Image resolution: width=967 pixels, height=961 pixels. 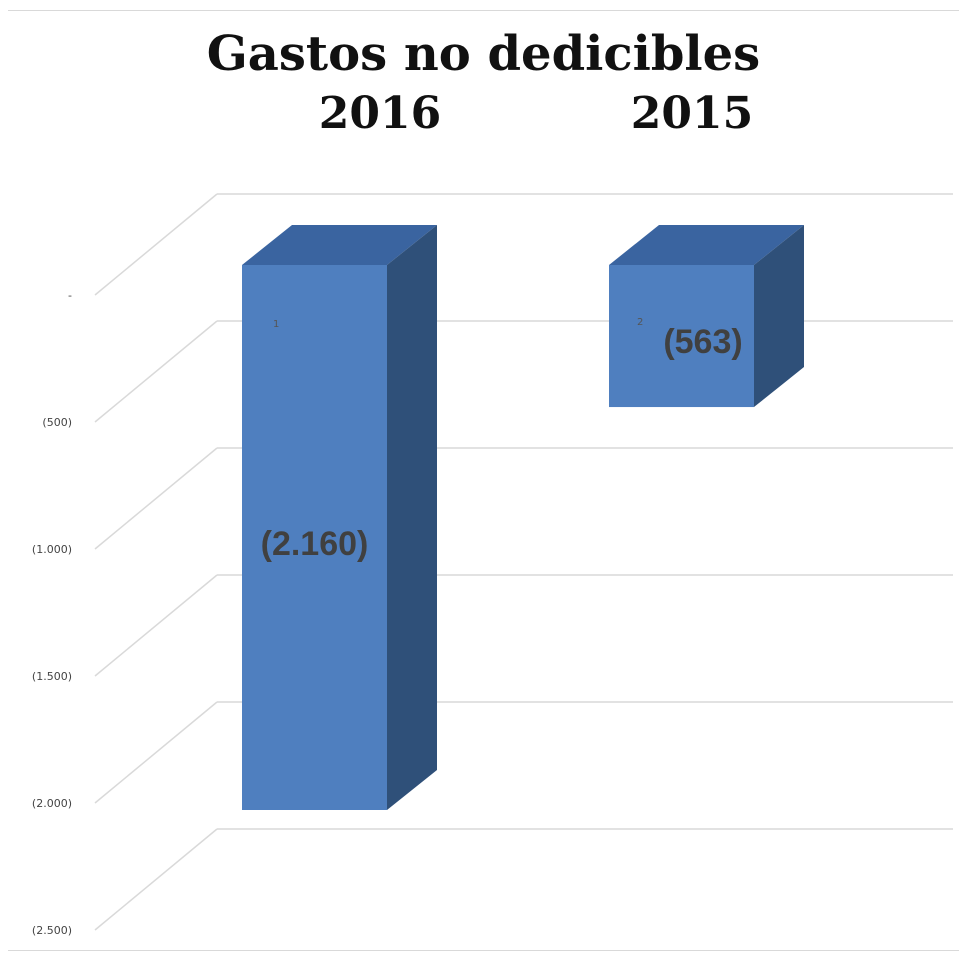 I want to click on bar-side-2015, so click(x=779, y=316).